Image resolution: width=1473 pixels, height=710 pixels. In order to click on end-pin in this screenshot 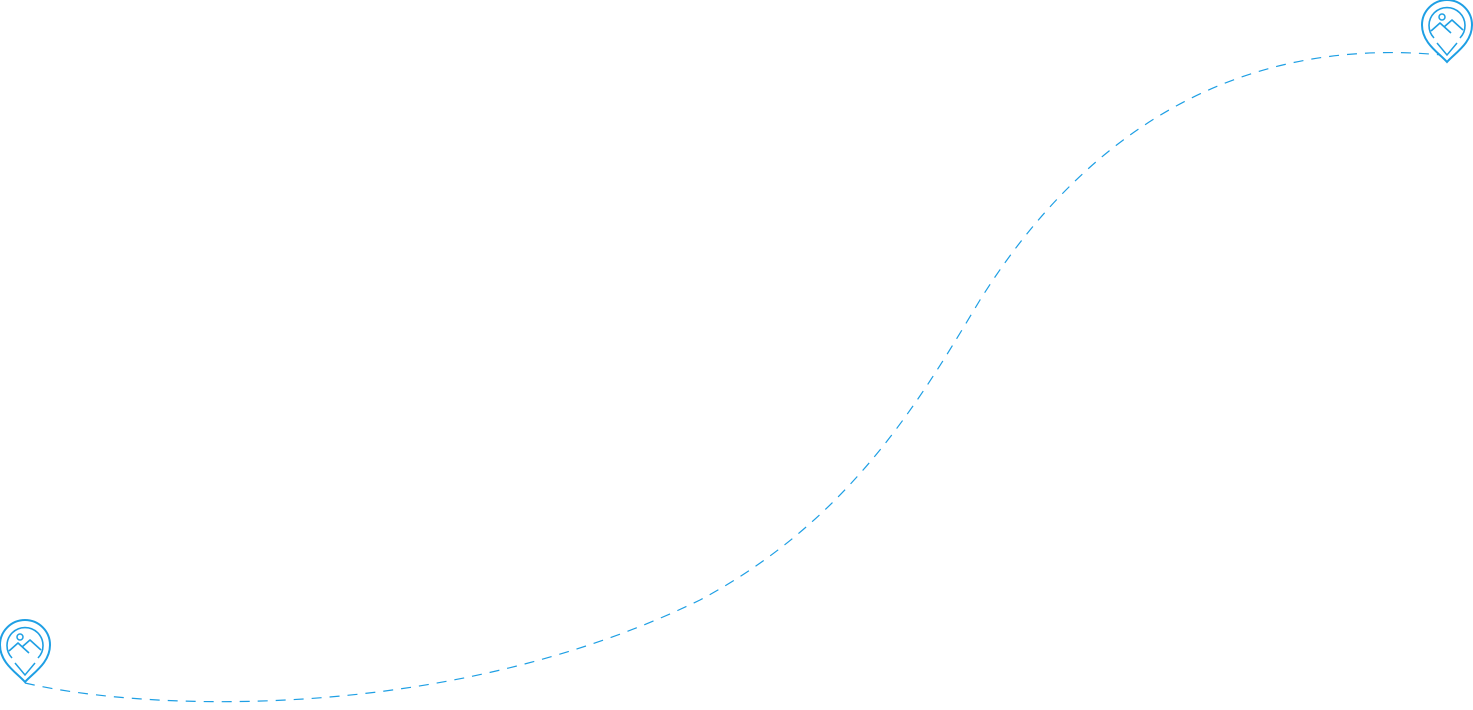, I will do `click(1447, 31)`.